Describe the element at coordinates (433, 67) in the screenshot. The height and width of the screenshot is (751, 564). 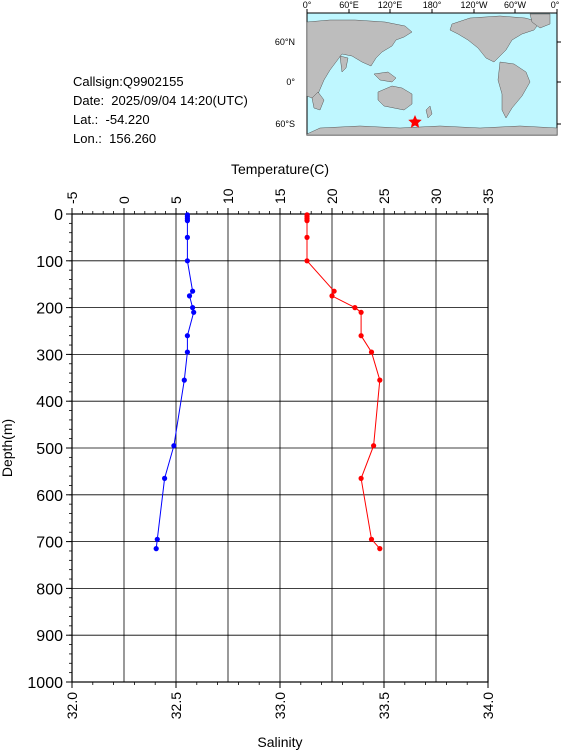
I see `map-frame-ticks` at that location.